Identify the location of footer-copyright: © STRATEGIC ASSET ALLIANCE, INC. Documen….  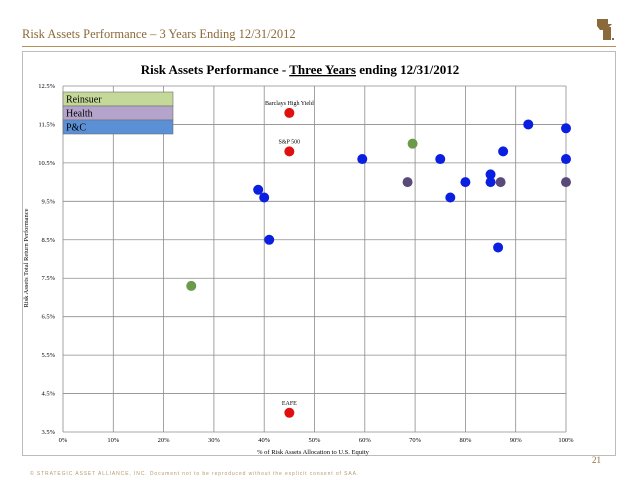
(195, 474).